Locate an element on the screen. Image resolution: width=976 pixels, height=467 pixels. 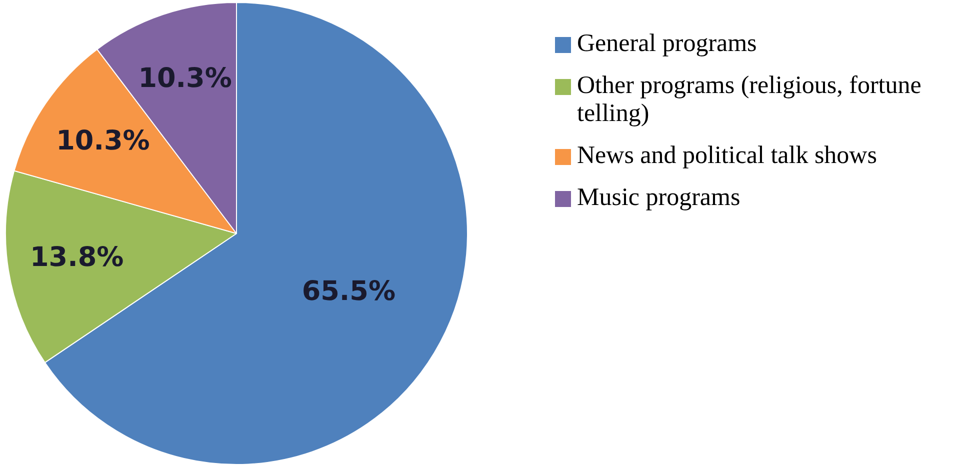
data-label: 13.8% is located at coordinates (77, 258).